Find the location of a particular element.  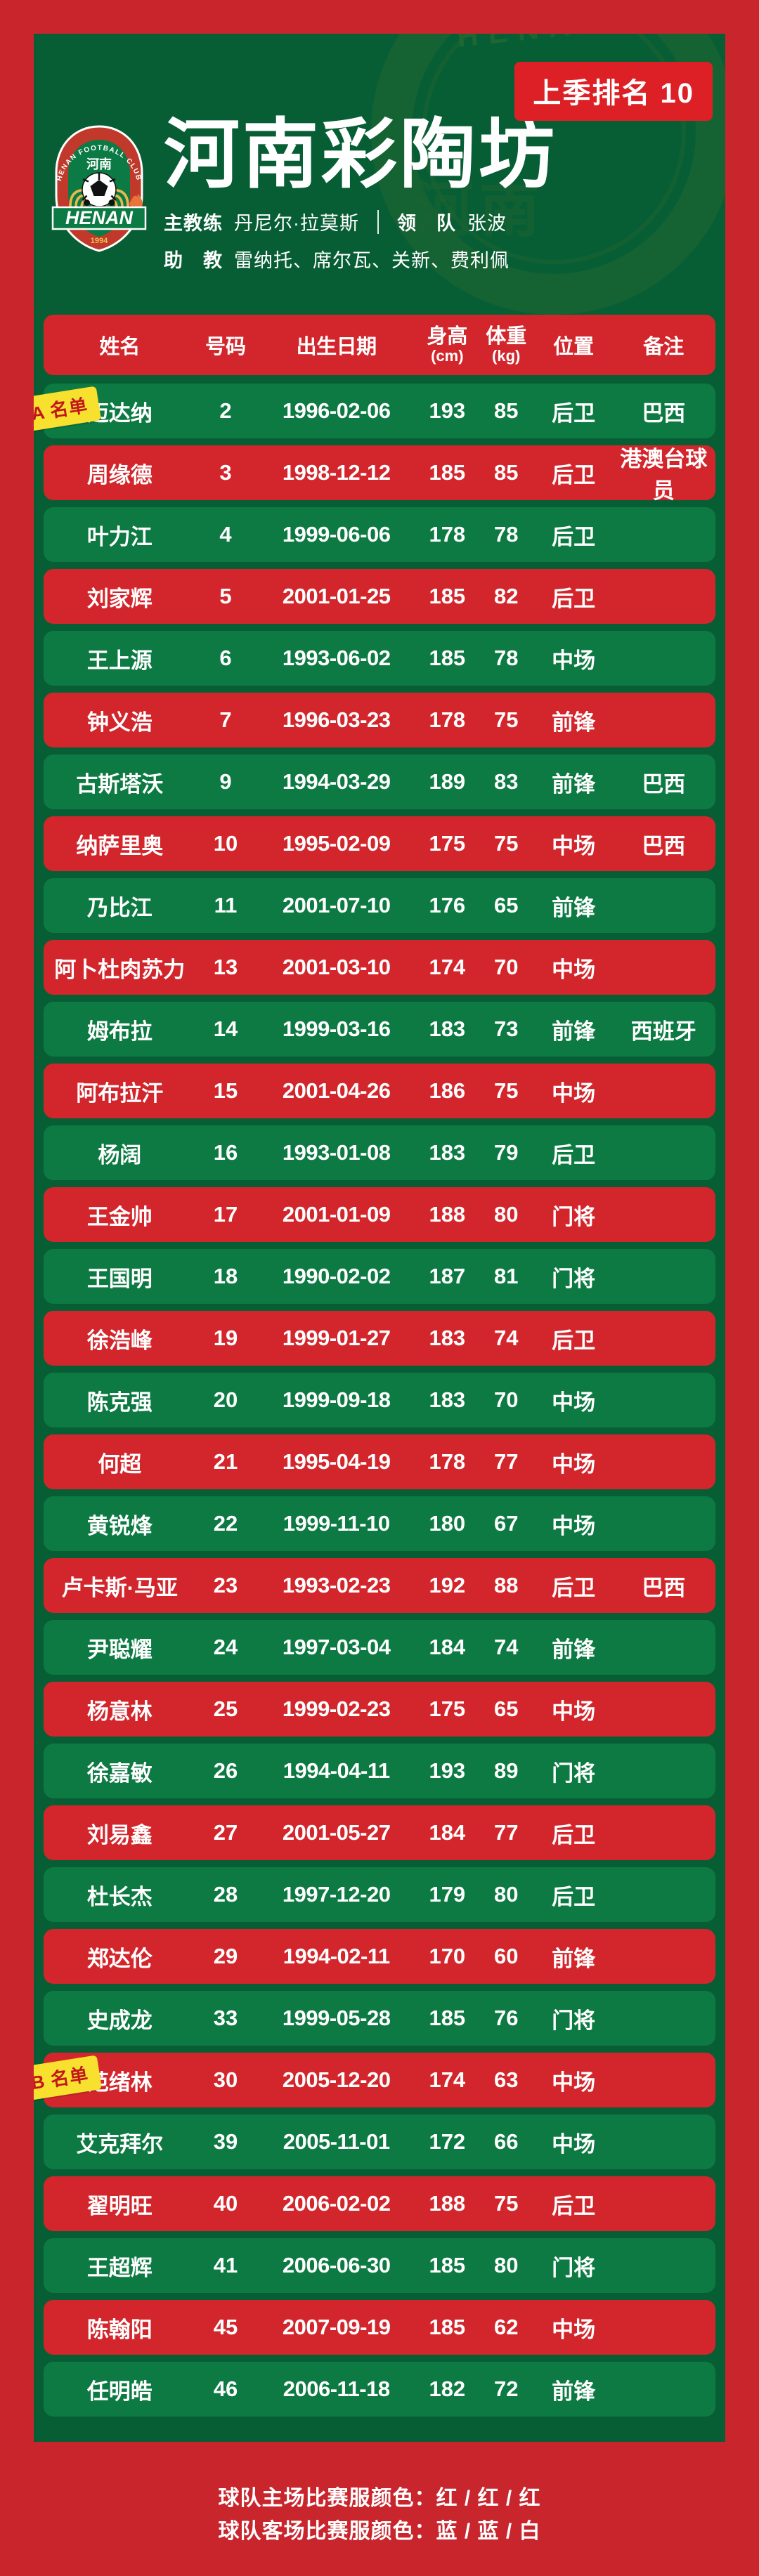

player-height: 186 is located at coordinates (447, 1090).